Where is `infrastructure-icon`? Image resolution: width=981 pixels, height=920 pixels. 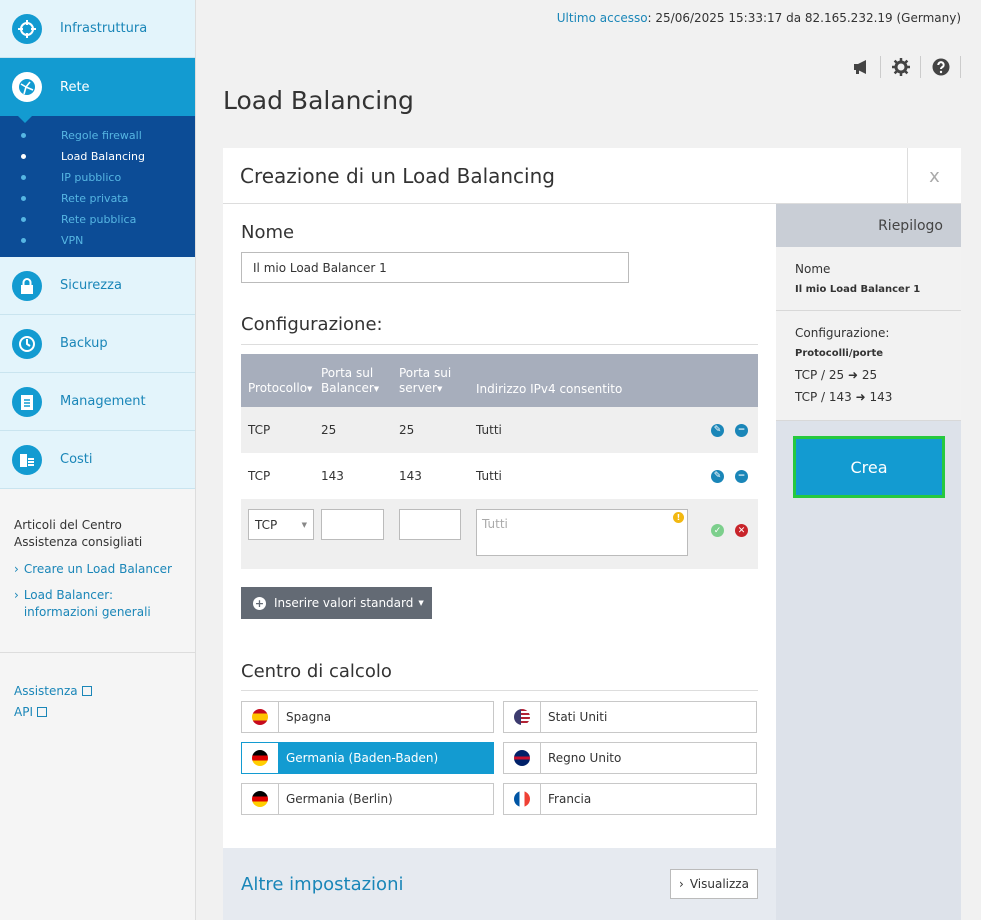
infrastructure-icon is located at coordinates (27, 28).